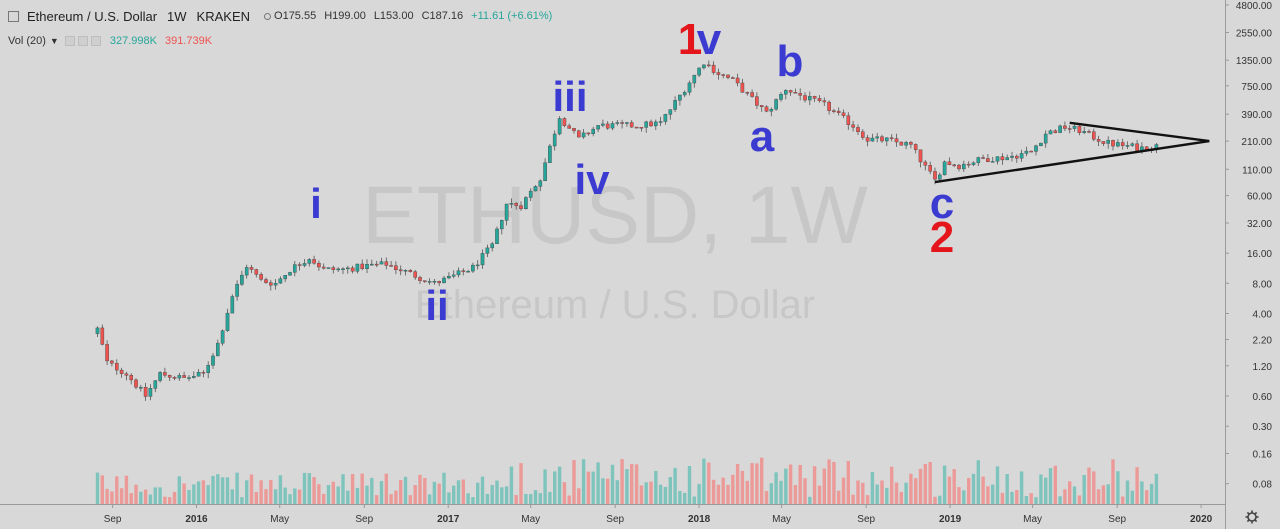 This screenshot has width=1280, height=529. Describe the element at coordinates (54, 41) in the screenshot. I see `chevron-down-icon: ▼` at that location.